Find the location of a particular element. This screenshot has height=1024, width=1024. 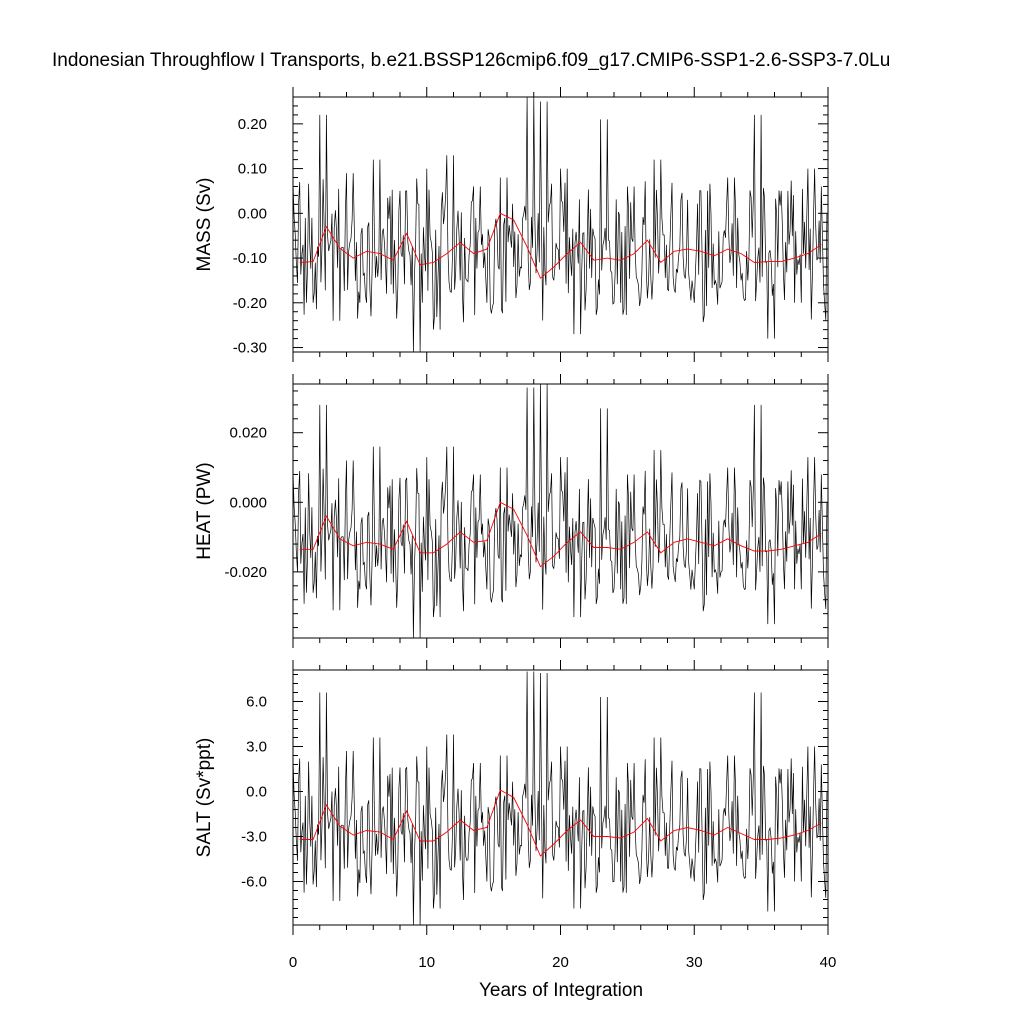

y-tick-label: -6.0 is located at coordinates (254, 882).